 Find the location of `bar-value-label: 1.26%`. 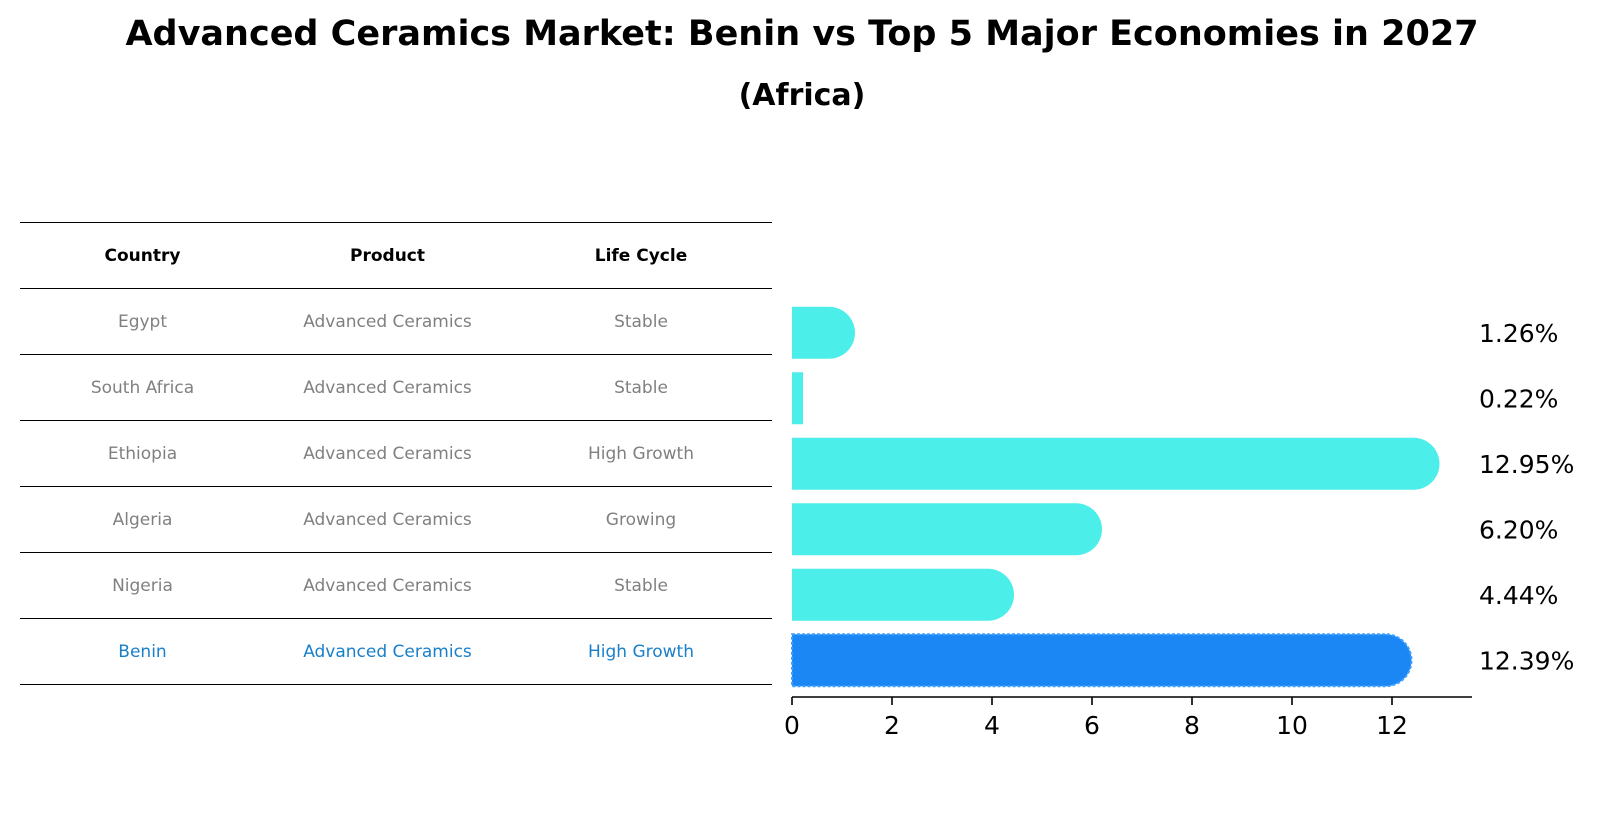

bar-value-label: 1.26% is located at coordinates (1518, 333).